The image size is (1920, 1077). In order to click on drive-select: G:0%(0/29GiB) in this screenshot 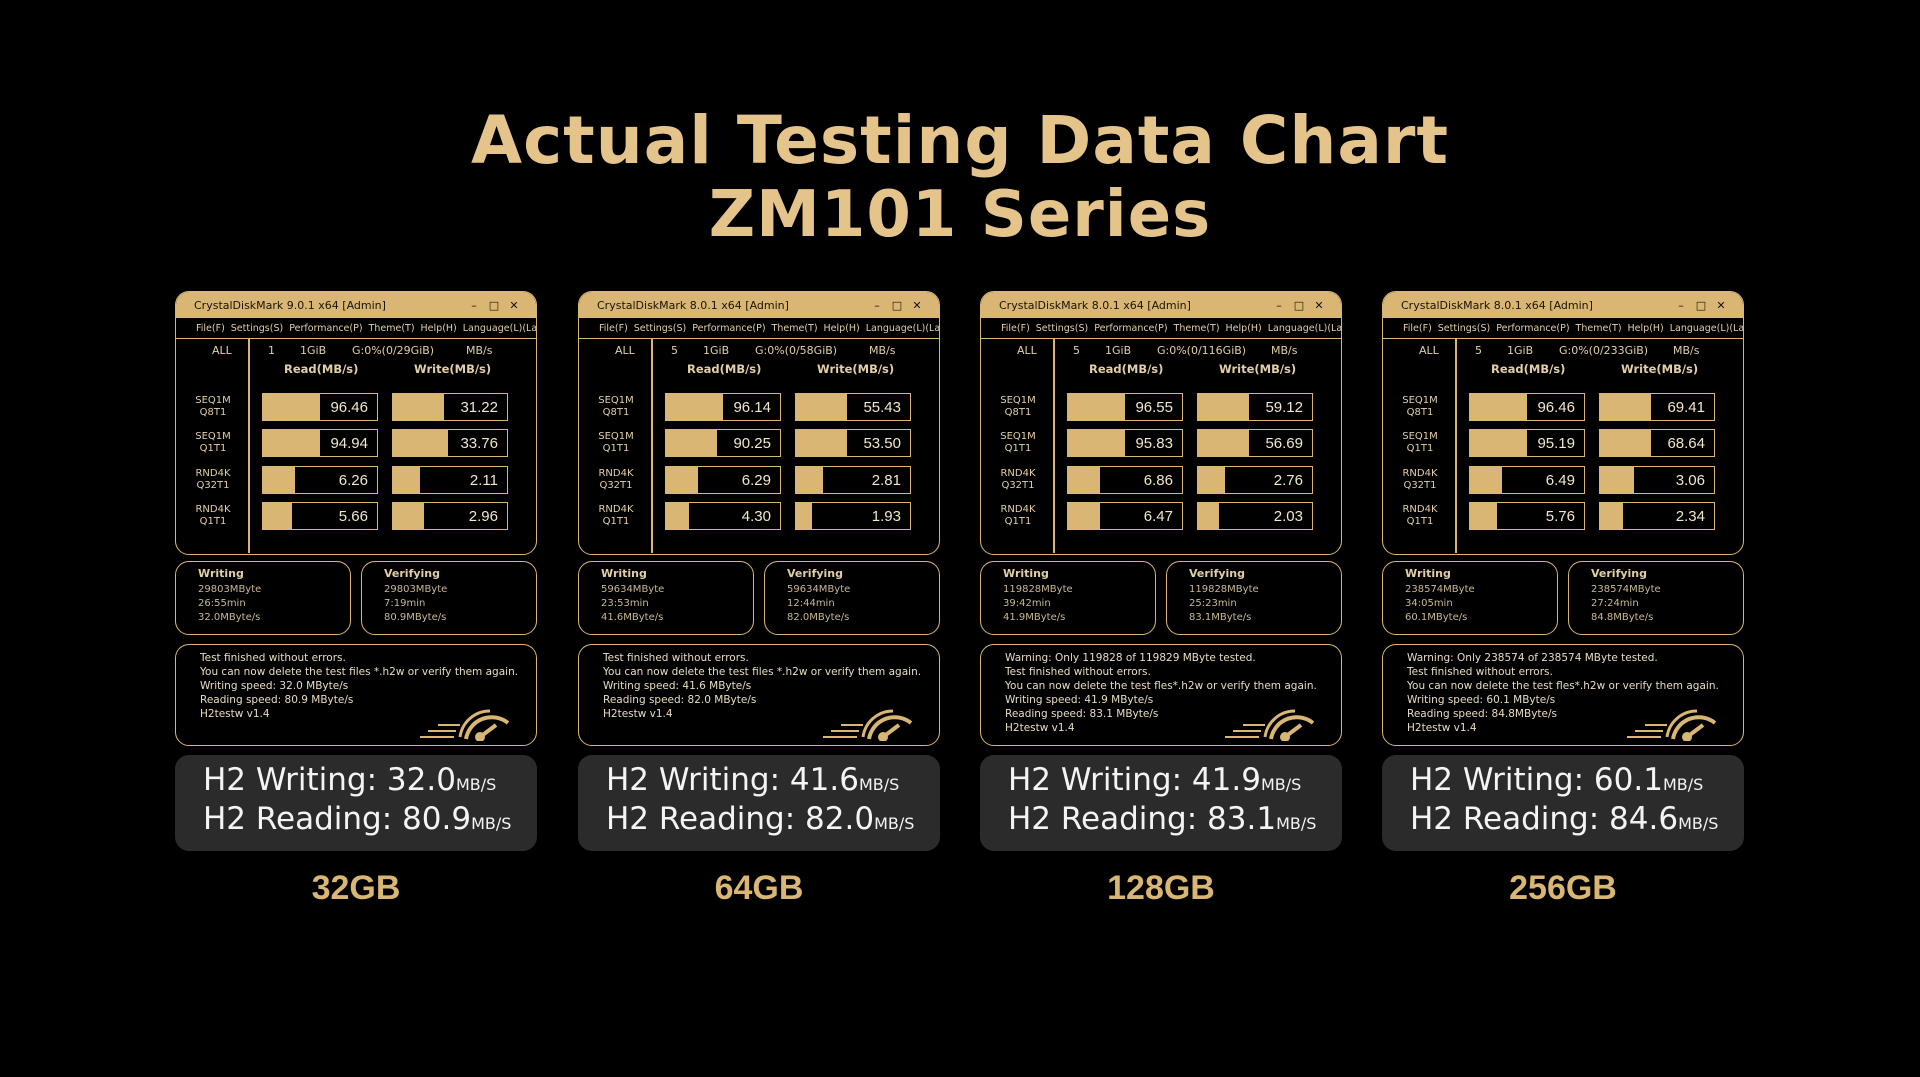, I will do `click(393, 350)`.